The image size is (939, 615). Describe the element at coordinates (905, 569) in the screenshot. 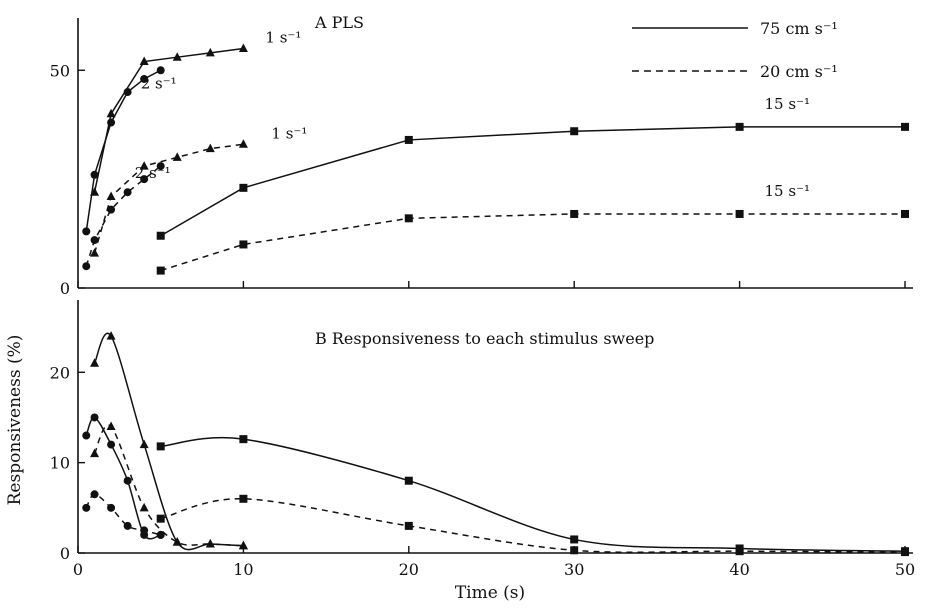

I see `x-tick-label: 50` at that location.